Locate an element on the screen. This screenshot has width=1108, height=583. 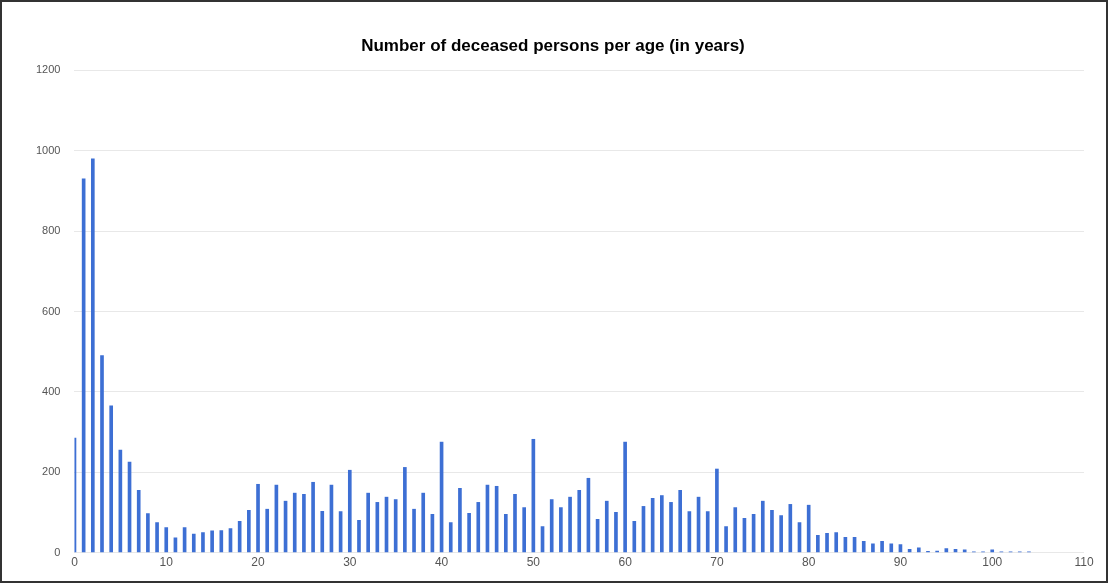
y-tick-label: 1000 is located at coordinates (48, 149).